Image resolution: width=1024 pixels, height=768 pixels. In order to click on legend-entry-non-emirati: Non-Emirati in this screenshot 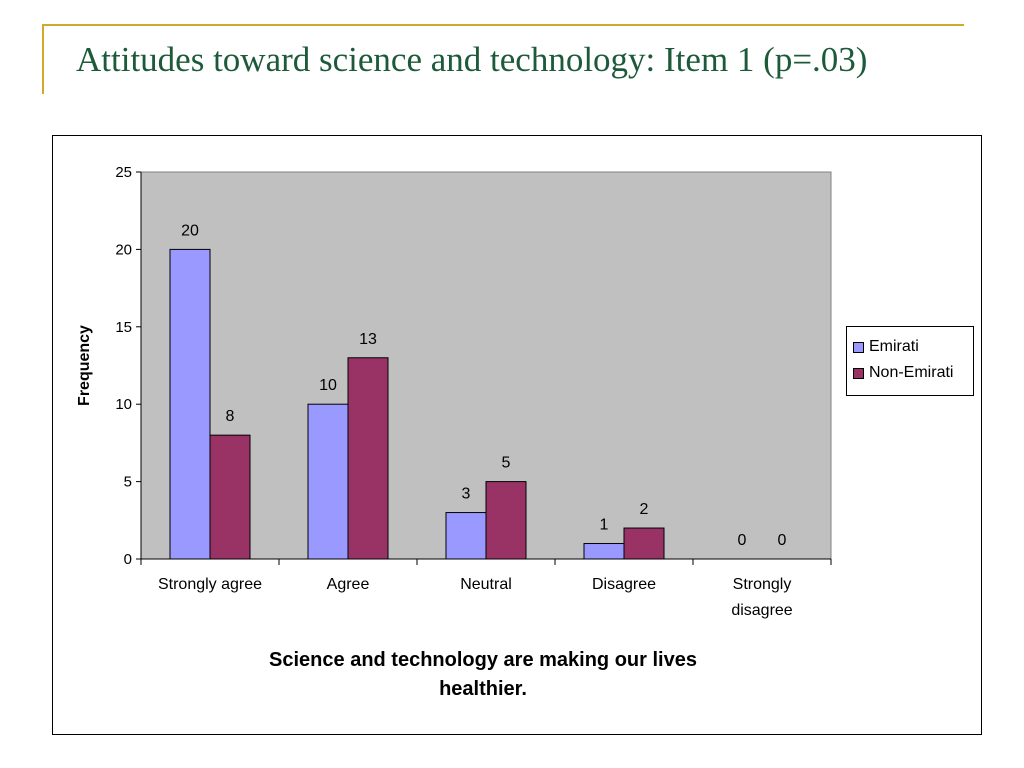, I will do `click(903, 373)`.